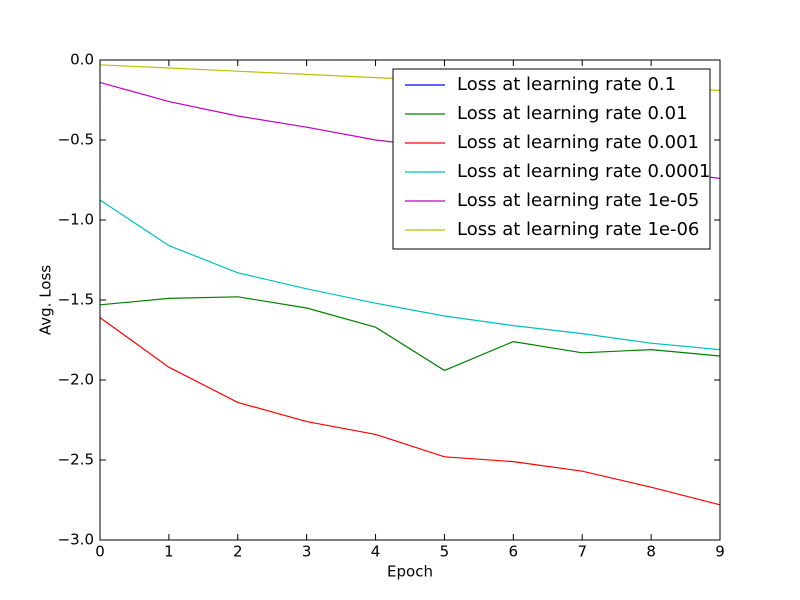 The width and height of the screenshot is (800, 600). I want to click on legend-label: Loss at learning rate 0.001, so click(578, 142).